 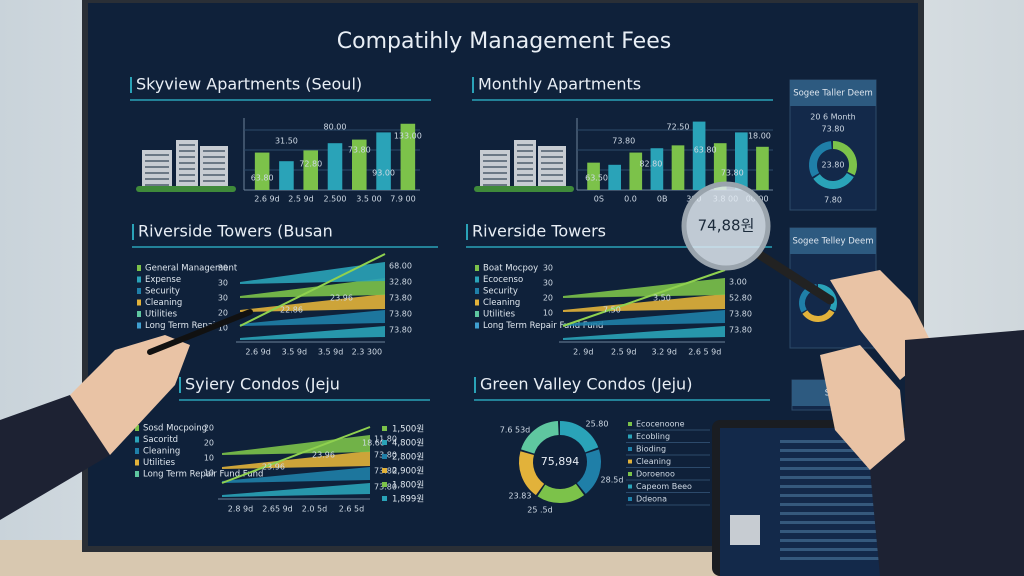 What do you see at coordinates (862, 407) in the screenshot?
I see `right-hand` at bounding box center [862, 407].